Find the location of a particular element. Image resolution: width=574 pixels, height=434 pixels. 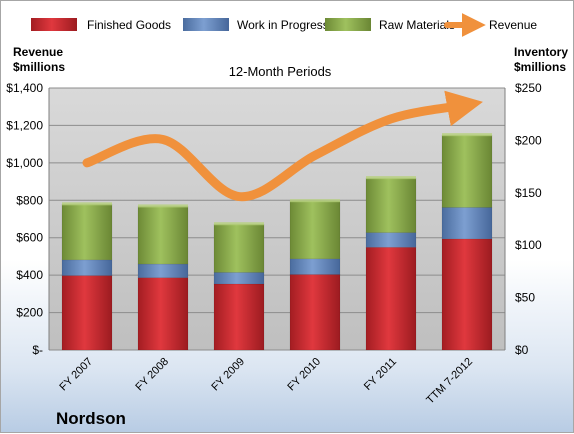

left-tick-label: $1,000 is located at coordinates (24, 163).